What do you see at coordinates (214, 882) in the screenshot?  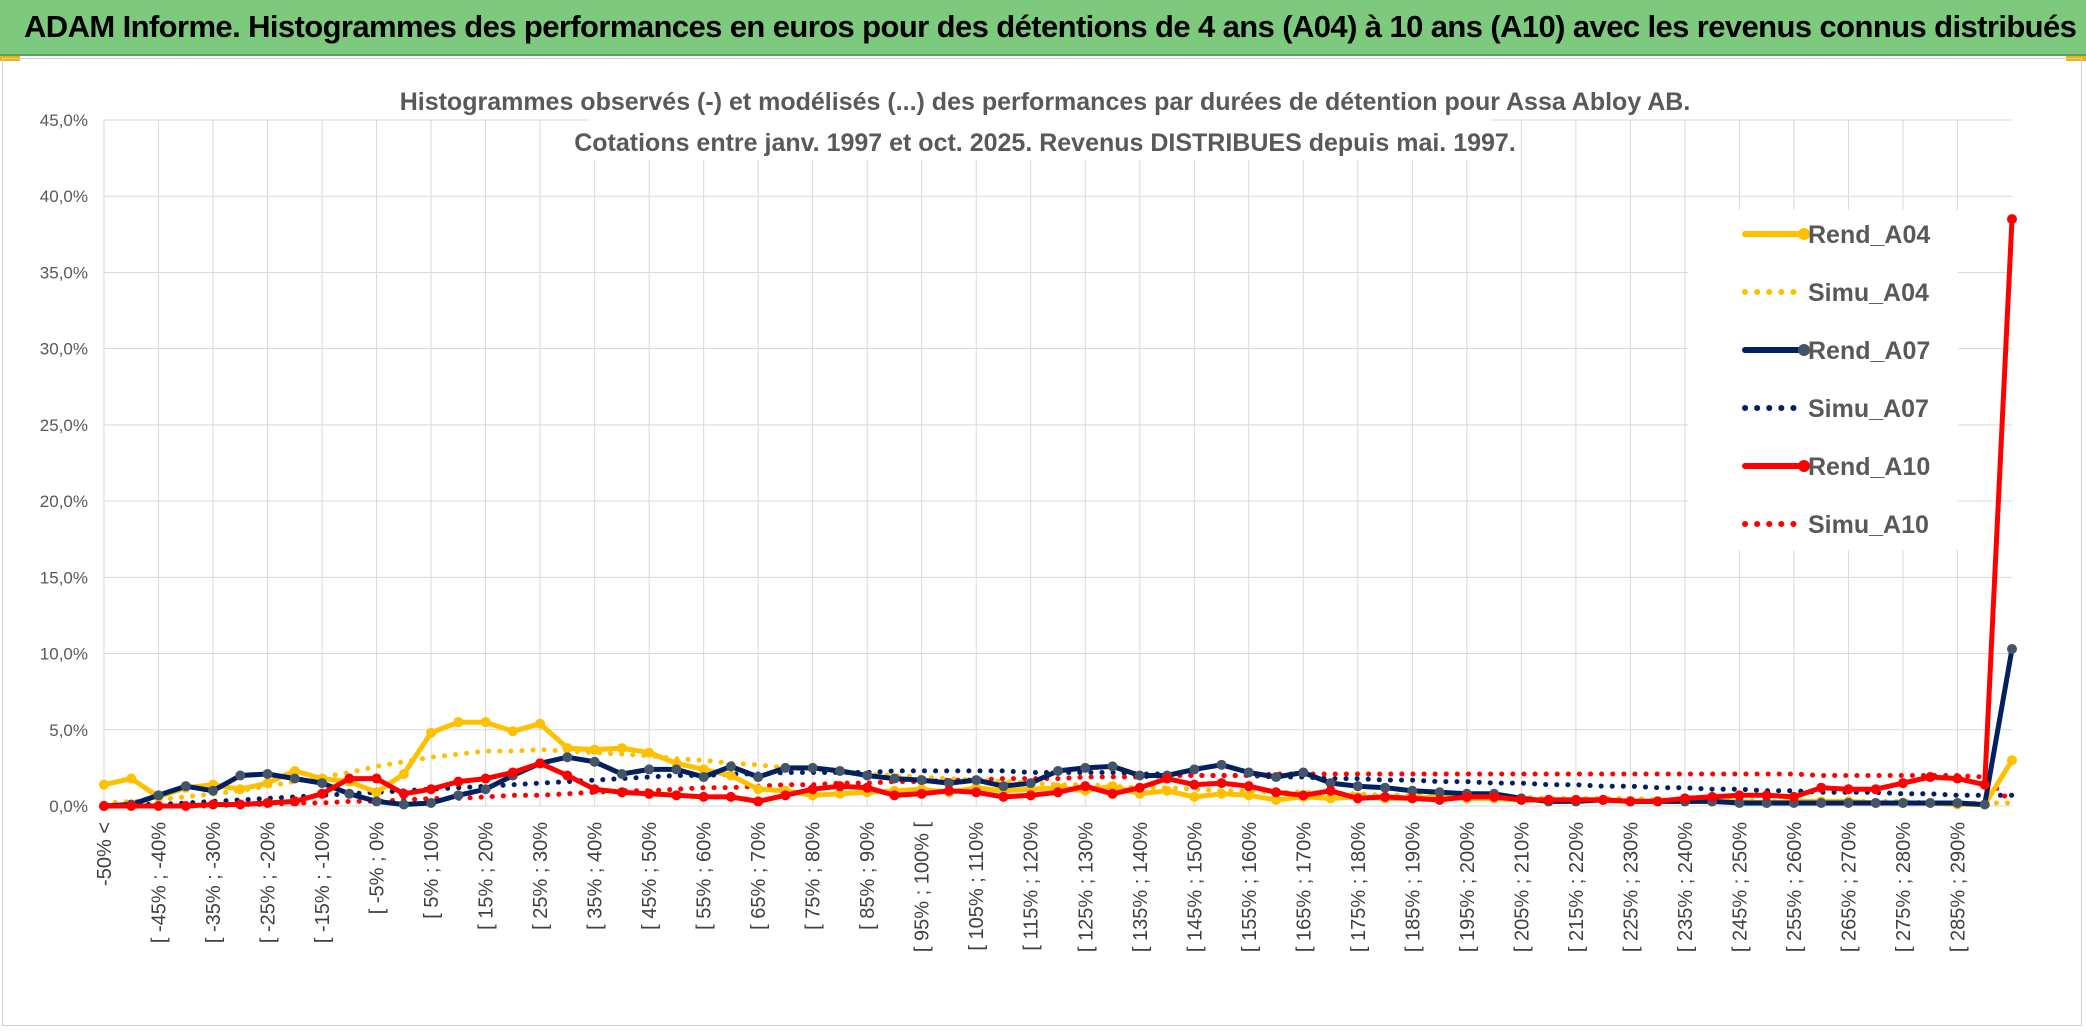 I see `x-tick-label: [ -35% ; -30%` at bounding box center [214, 882].